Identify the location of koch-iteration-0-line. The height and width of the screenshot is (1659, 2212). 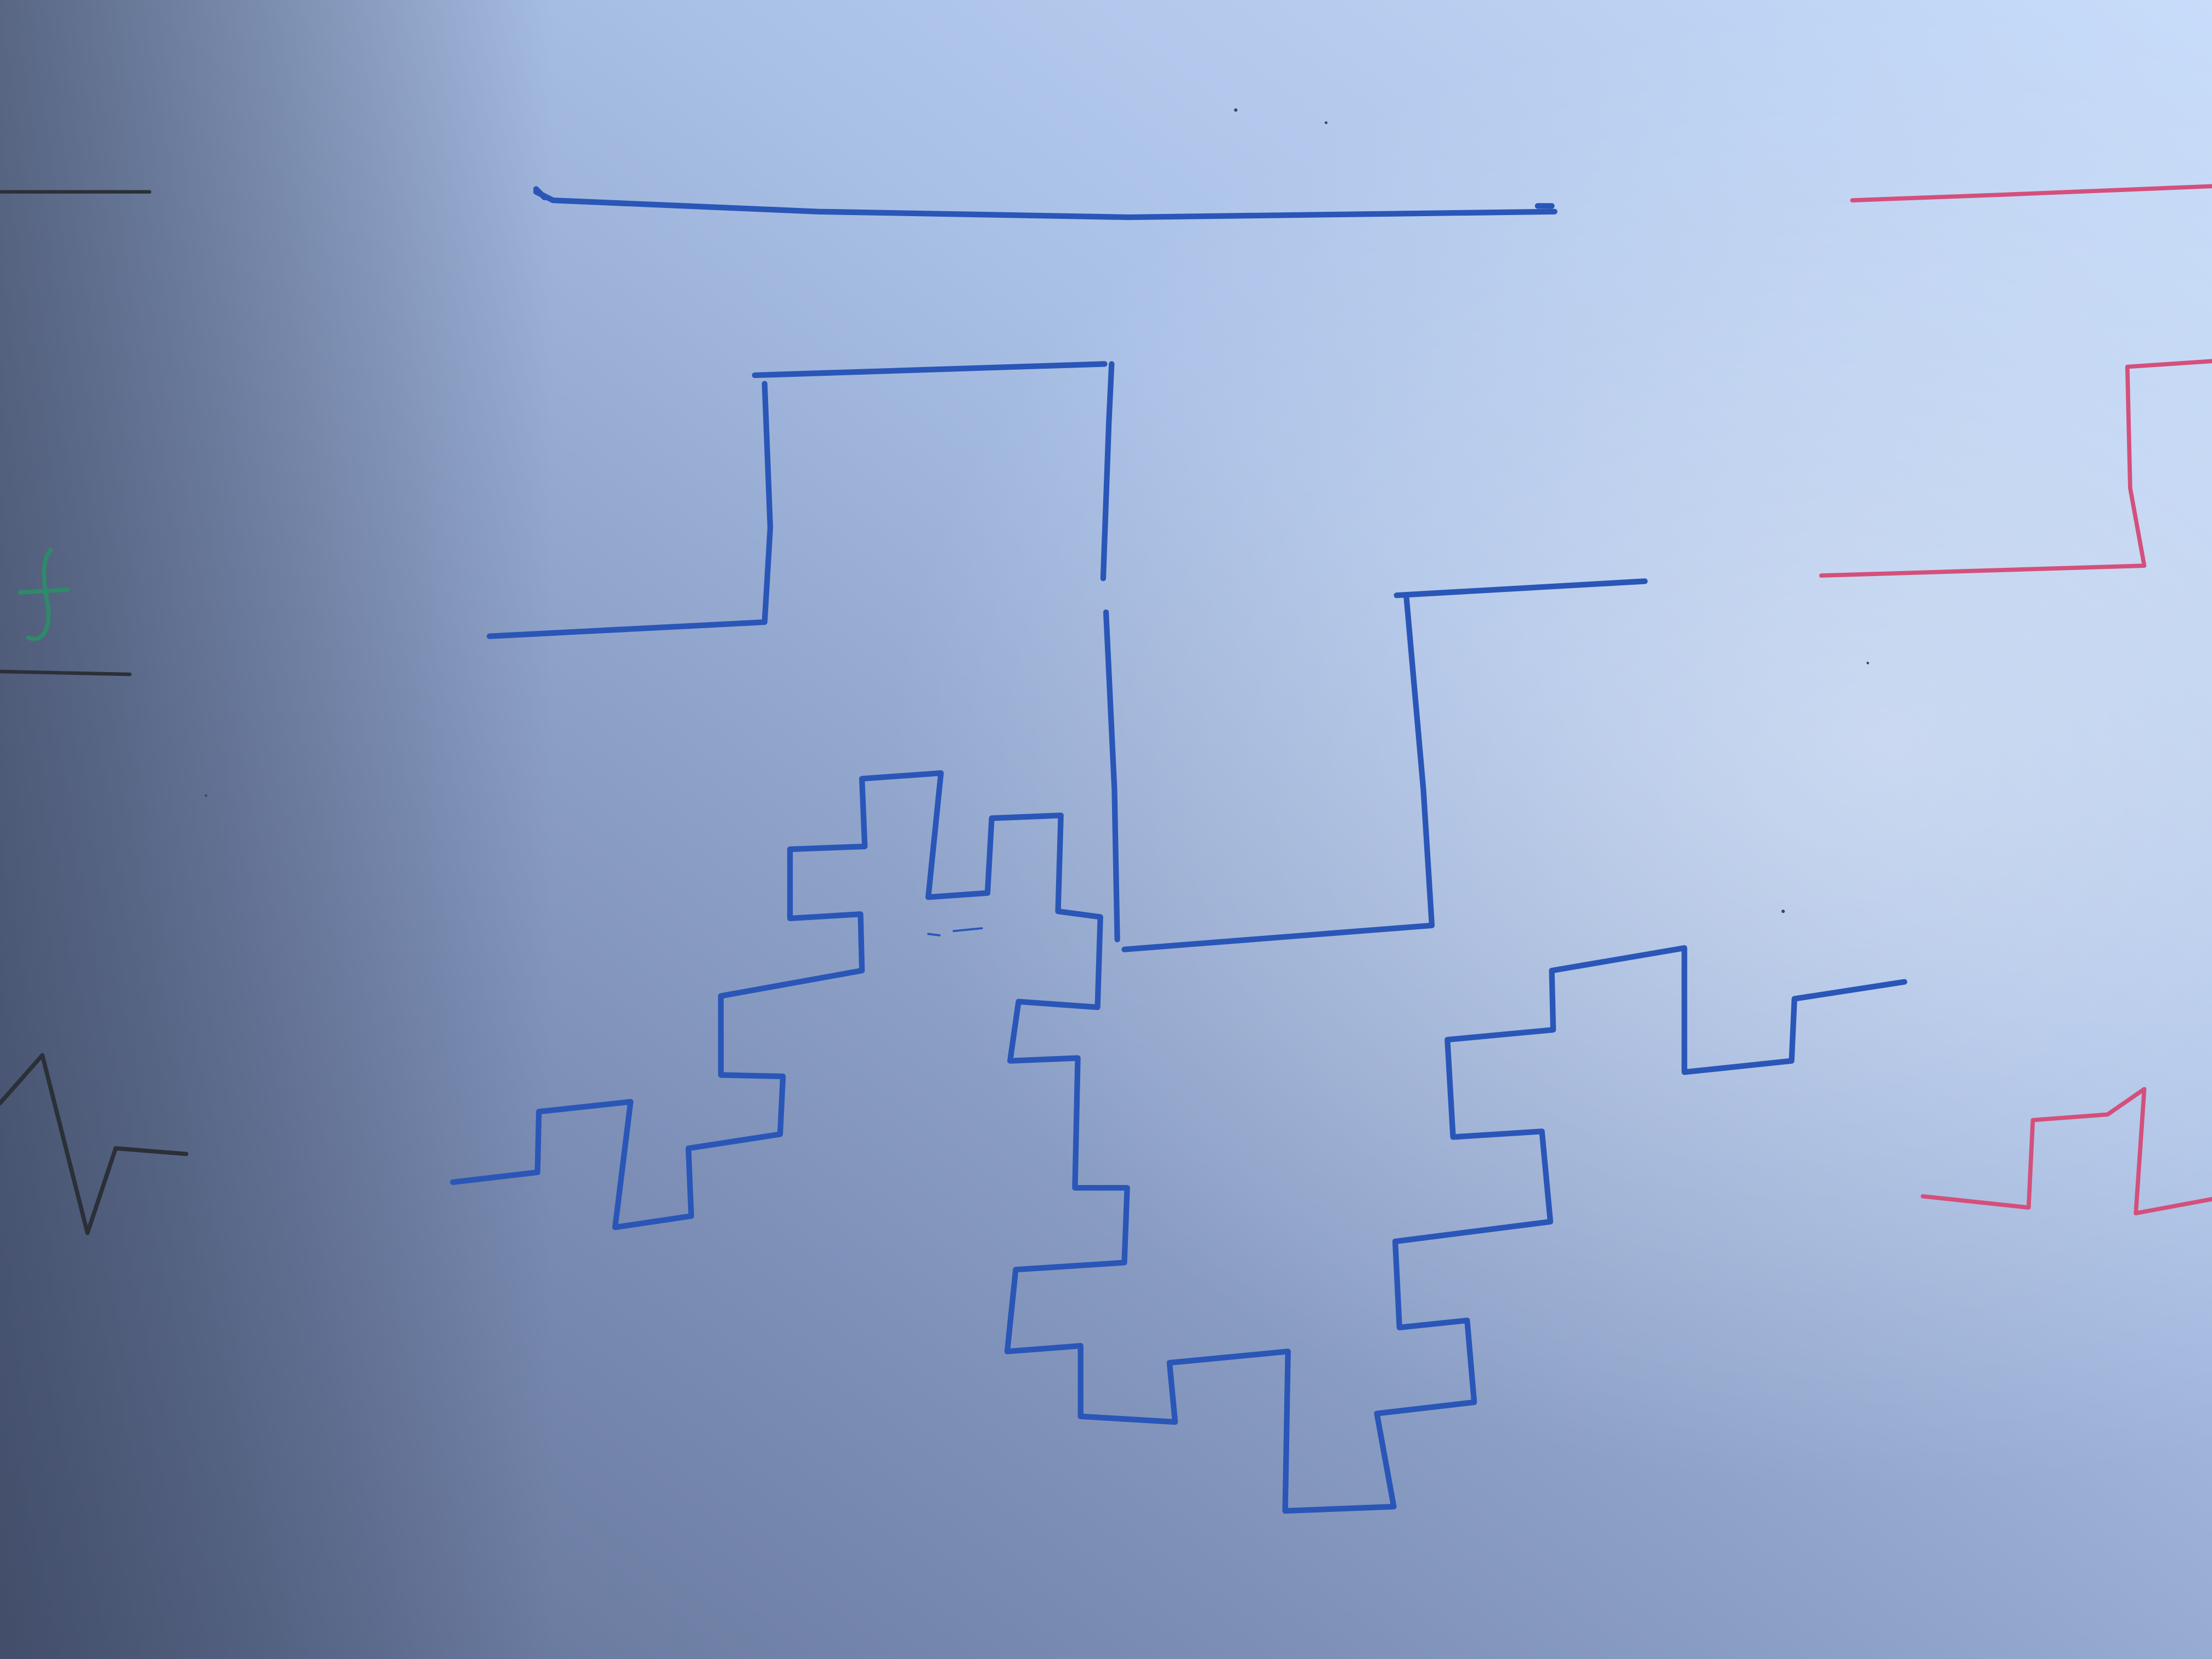
(1046, 204).